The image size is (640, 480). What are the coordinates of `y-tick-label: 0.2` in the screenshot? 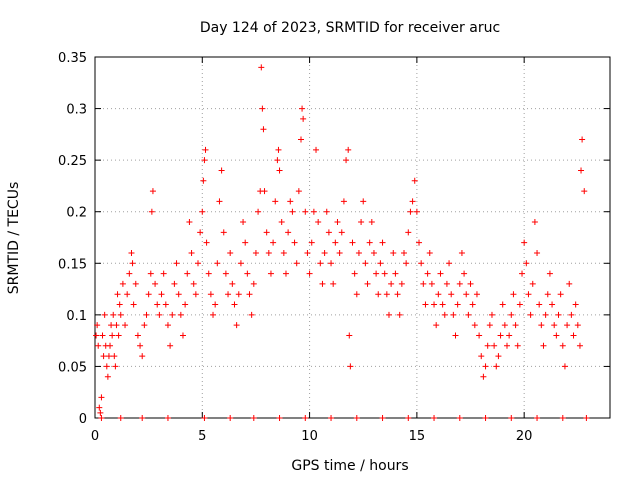 It's located at (76, 213).